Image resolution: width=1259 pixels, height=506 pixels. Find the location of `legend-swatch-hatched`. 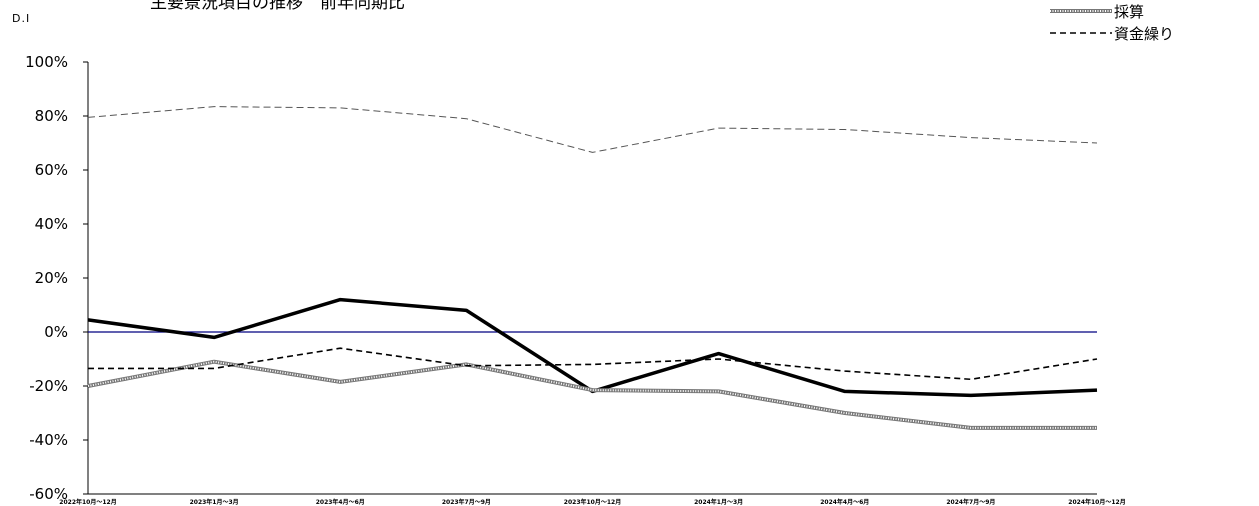

legend-swatch-hatched is located at coordinates (1081, 11).